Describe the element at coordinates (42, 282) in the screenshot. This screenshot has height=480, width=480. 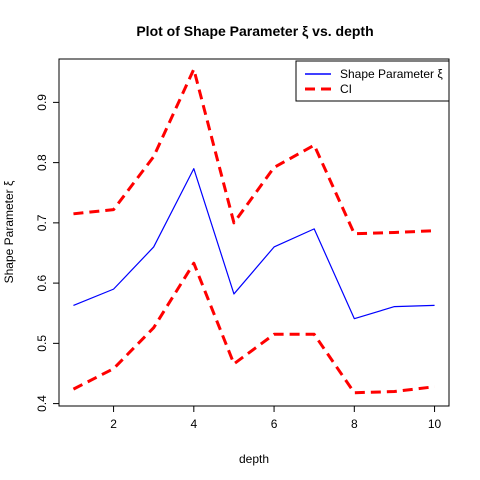
I see `y-tick-label: 0.6` at that location.